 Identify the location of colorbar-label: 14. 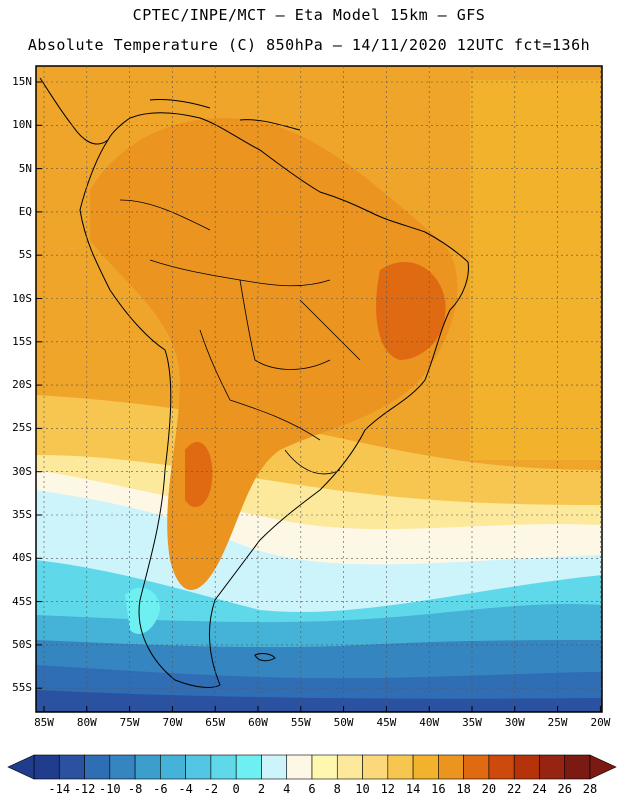
(413, 789).